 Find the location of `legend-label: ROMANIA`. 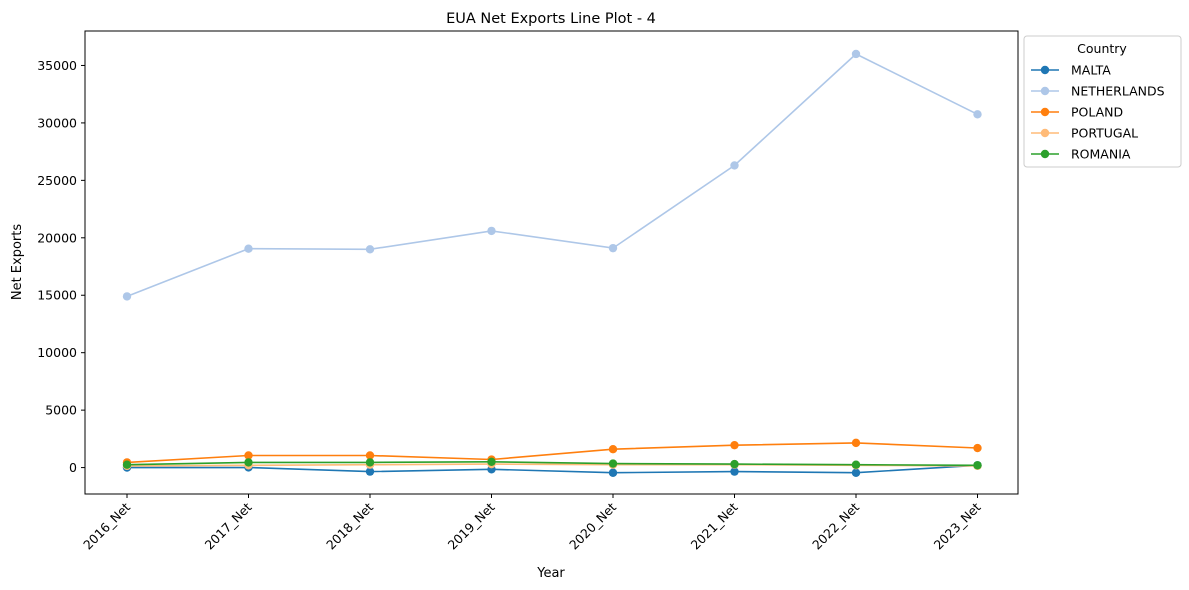

legend-label: ROMANIA is located at coordinates (1101, 154).